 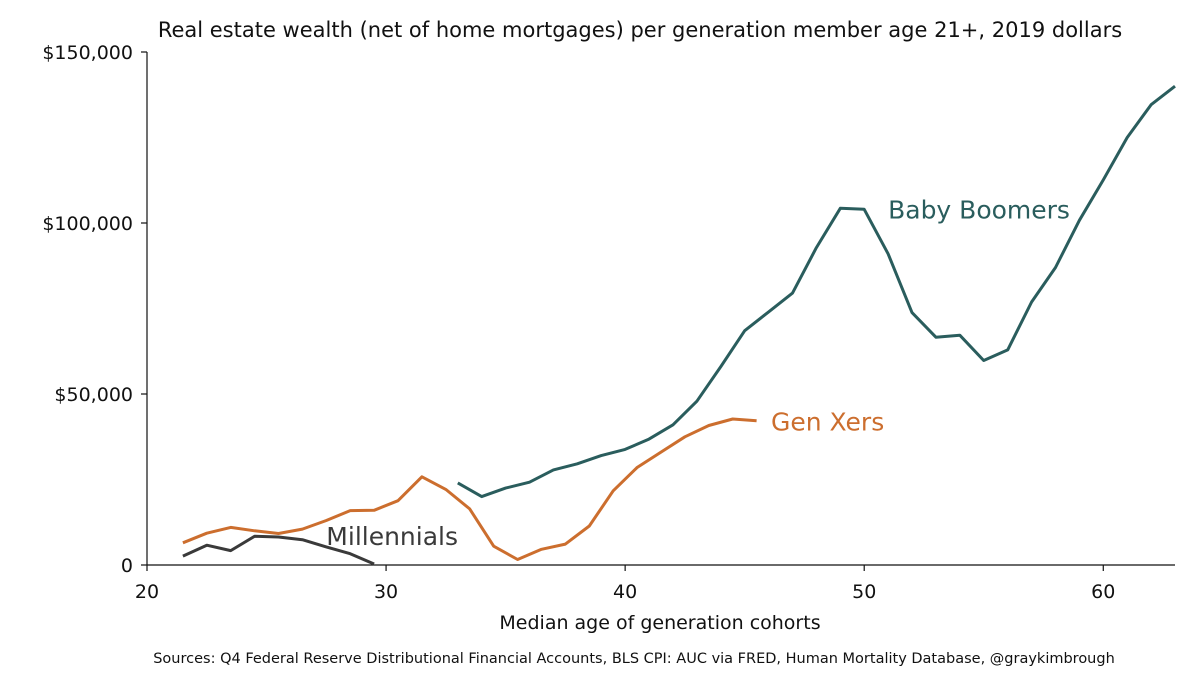 I want to click on series-label-baby-boomers: Baby Boomers, so click(x=979, y=209).